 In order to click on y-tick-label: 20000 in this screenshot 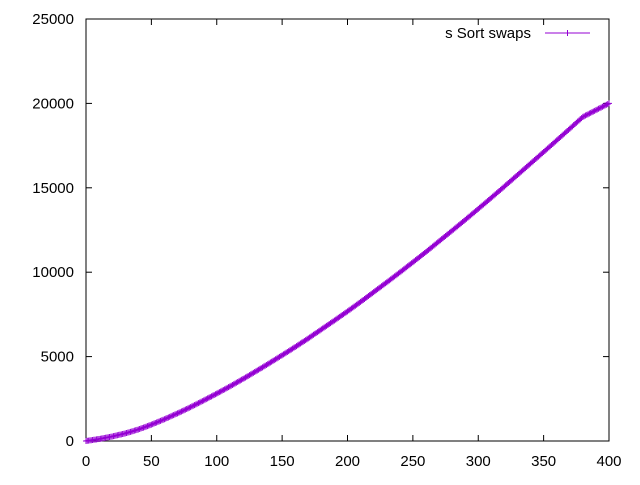, I will do `click(53, 103)`.